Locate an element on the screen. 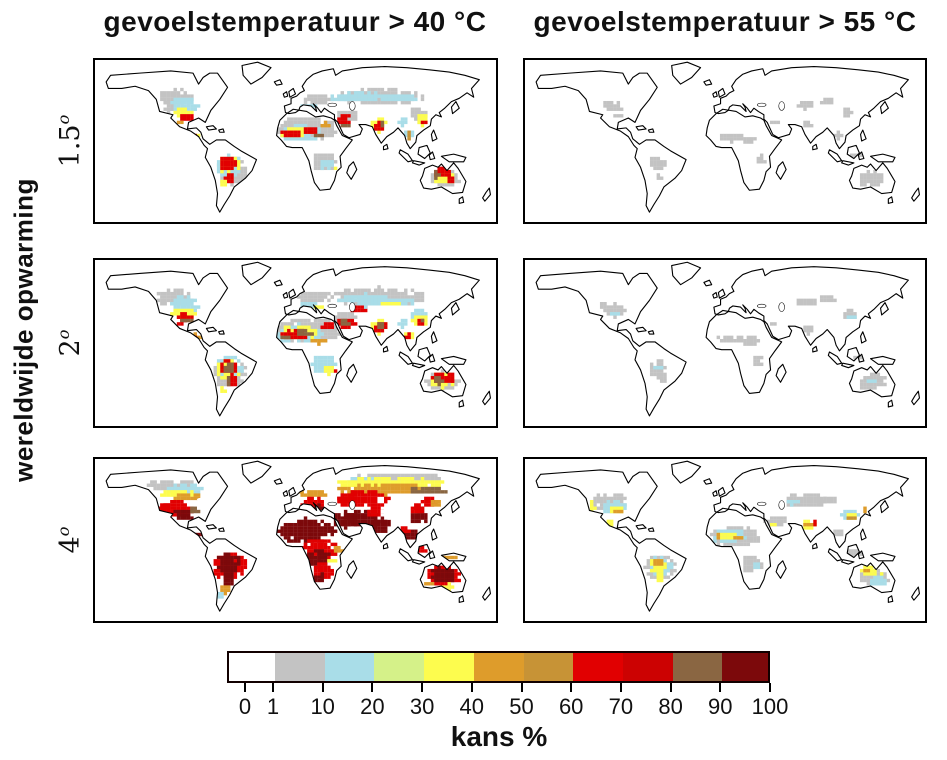 The width and height of the screenshot is (947, 760). row-label-1p5: 1.5o is located at coordinates (70, 141).